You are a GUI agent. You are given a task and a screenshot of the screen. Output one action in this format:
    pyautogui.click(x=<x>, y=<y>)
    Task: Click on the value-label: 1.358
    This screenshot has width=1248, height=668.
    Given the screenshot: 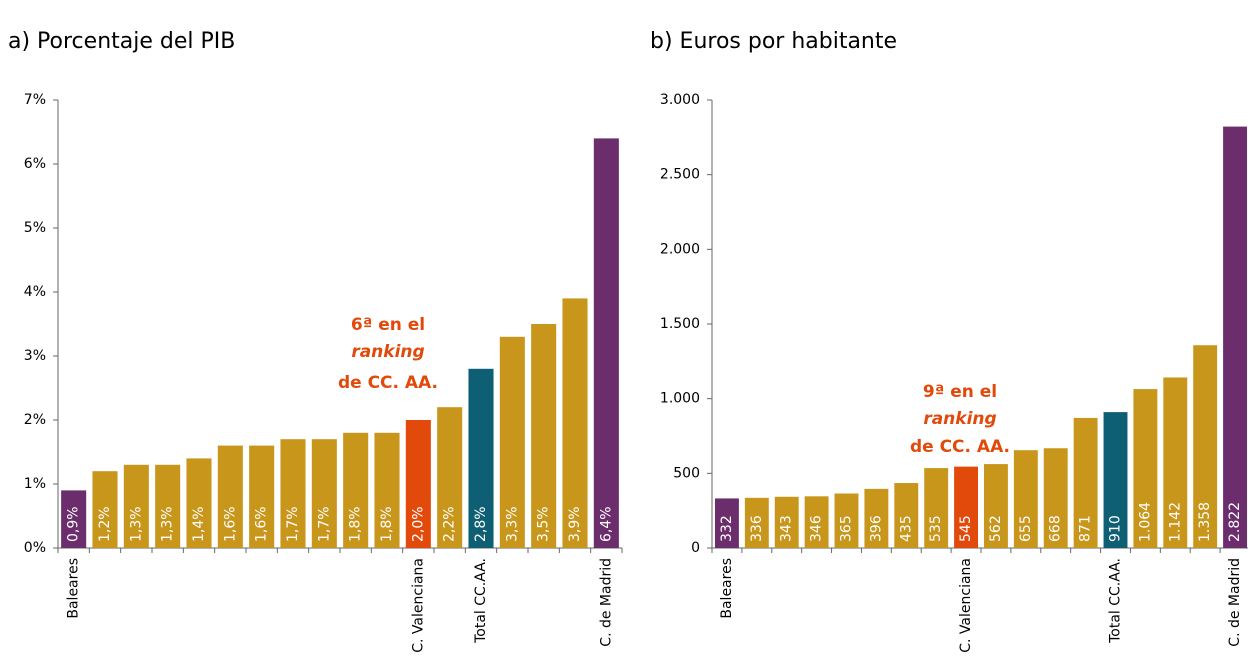 What is the action you would take?
    pyautogui.click(x=1205, y=522)
    